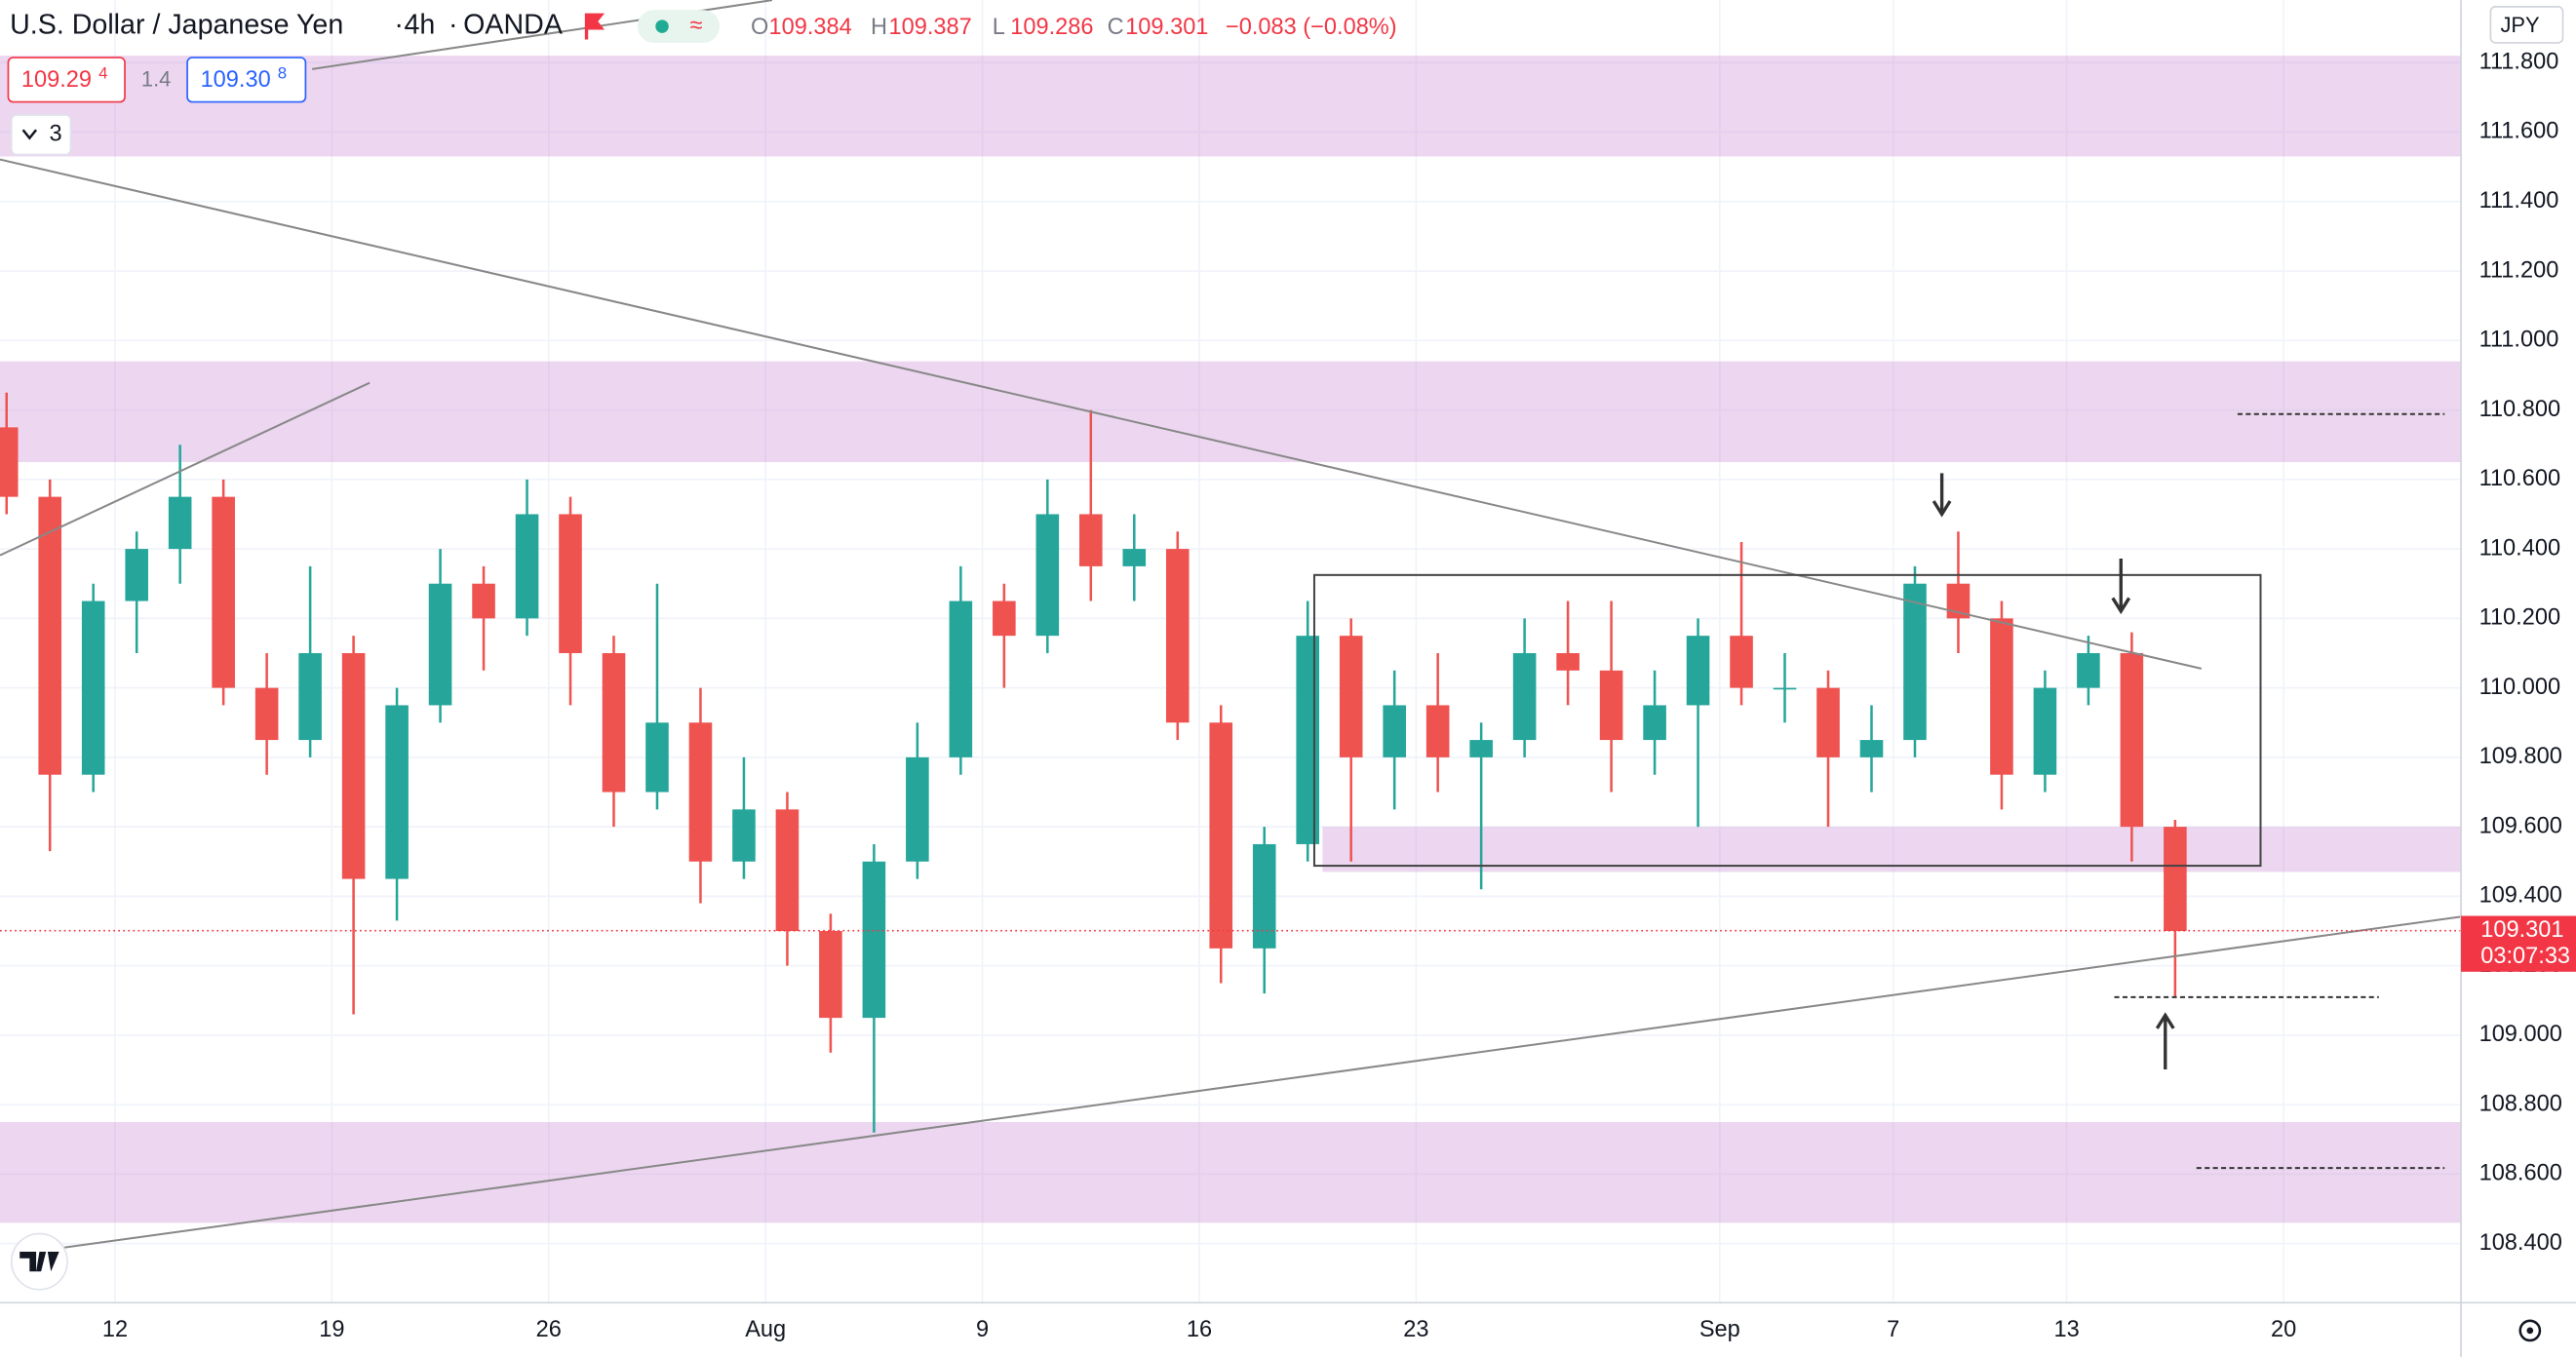 The height and width of the screenshot is (1357, 2576). Describe the element at coordinates (2520, 895) in the screenshot. I see `y-tick-label: 109.400` at that location.